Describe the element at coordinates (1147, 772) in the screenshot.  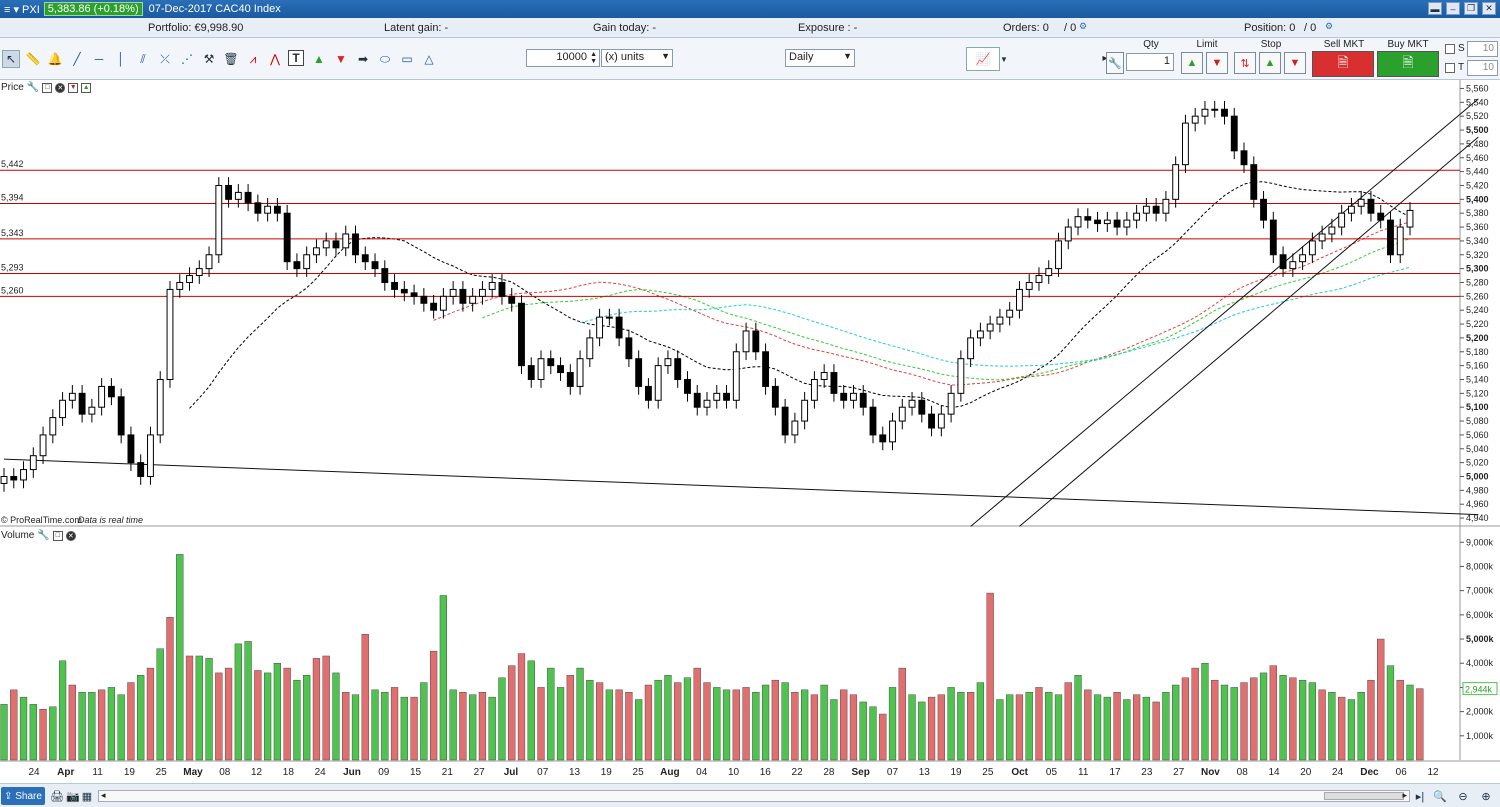
I see `date-tick-label: 23` at that location.